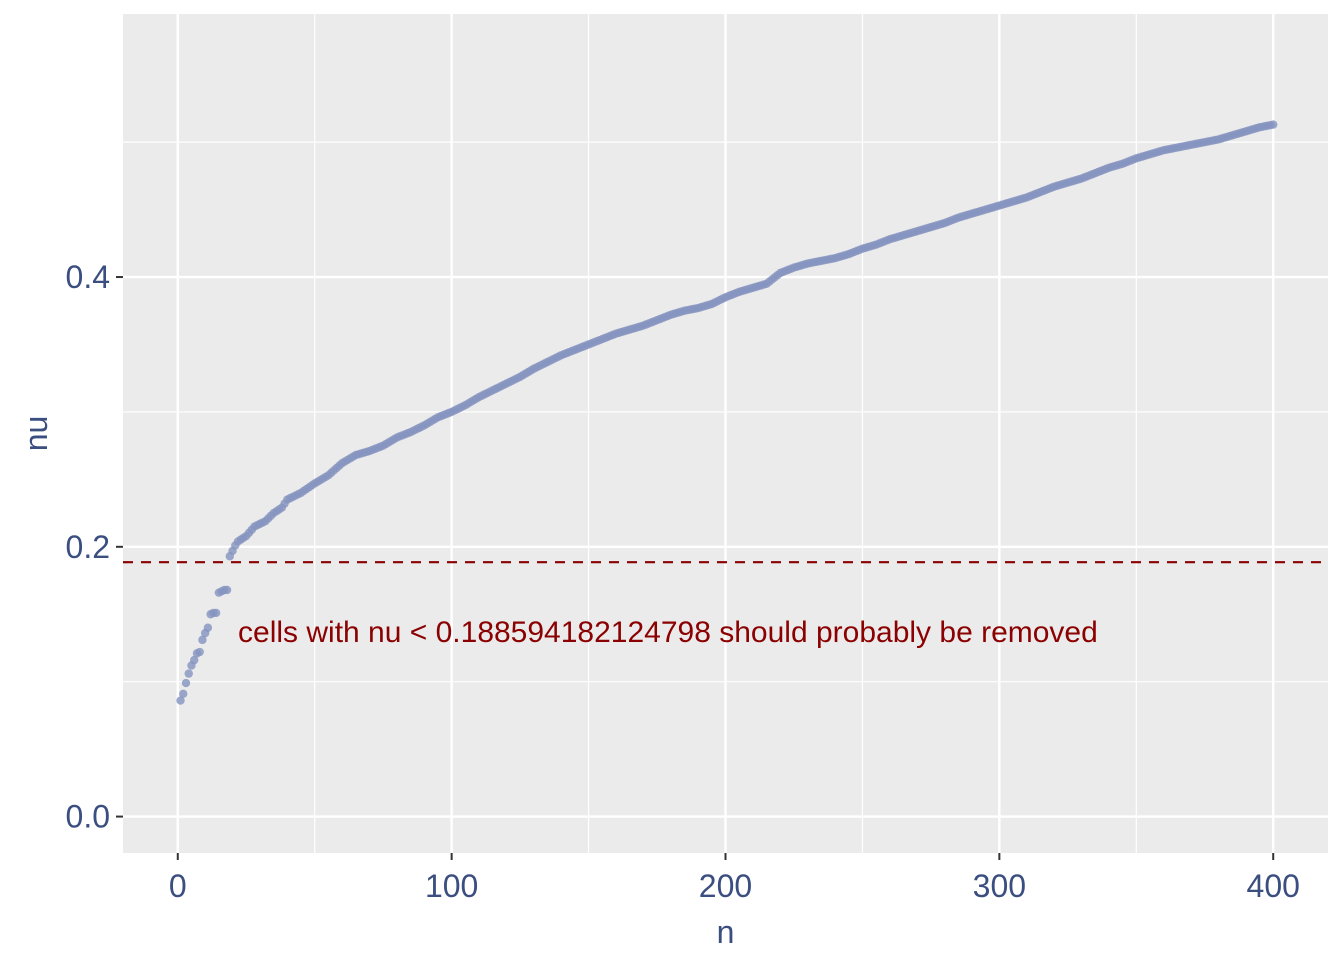 This screenshot has width=1344, height=960. What do you see at coordinates (88, 547) in the screenshot?
I see `y-tick-label: 0.2` at bounding box center [88, 547].